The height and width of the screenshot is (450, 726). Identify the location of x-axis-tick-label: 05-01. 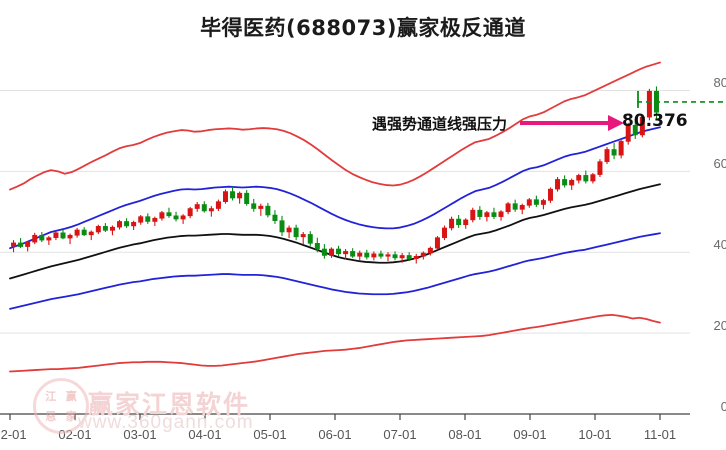
(270, 434).